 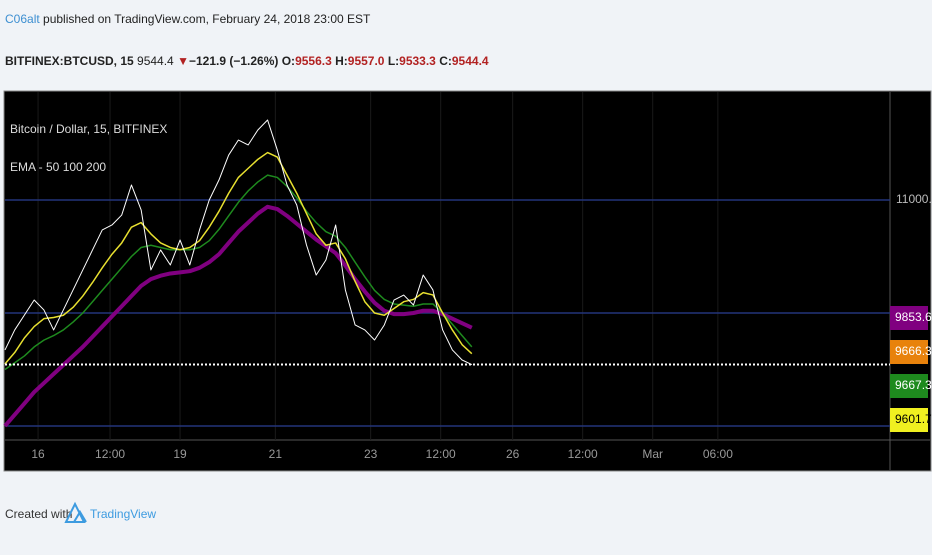 What do you see at coordinates (371, 454) in the screenshot?
I see `x-tick-label: 23` at bounding box center [371, 454].